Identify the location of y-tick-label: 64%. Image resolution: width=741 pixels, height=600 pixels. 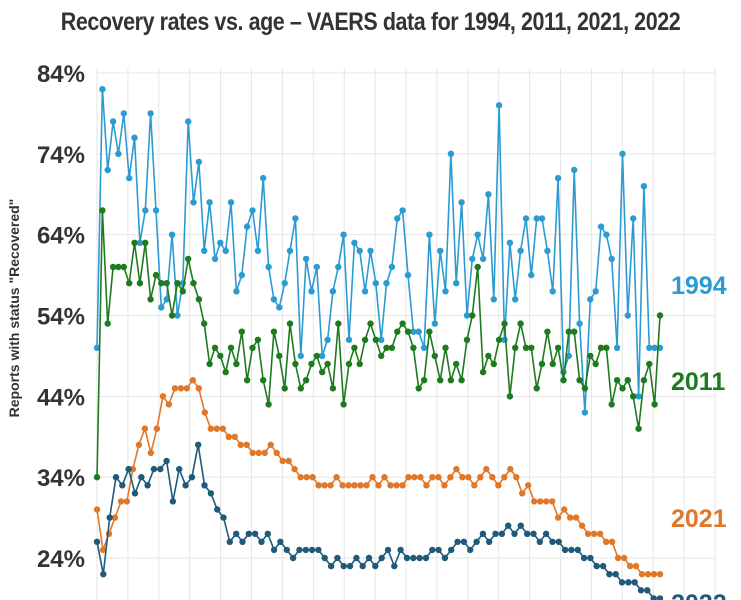
(61, 236).